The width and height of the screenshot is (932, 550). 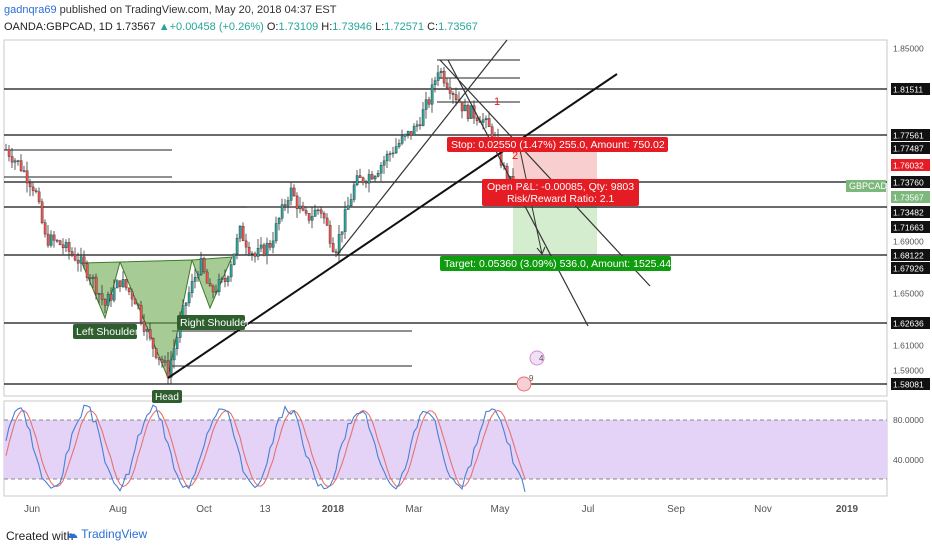 What do you see at coordinates (204, 509) in the screenshot?
I see `time-tick-label: Oct` at bounding box center [204, 509].